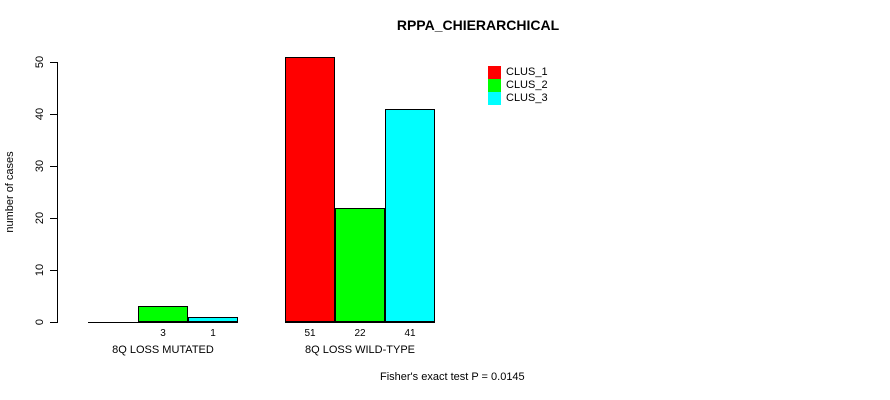  Describe the element at coordinates (163, 350) in the screenshot. I see `category-label-8q-loss-mutated: 8Q LOSS MUTATED` at that location.